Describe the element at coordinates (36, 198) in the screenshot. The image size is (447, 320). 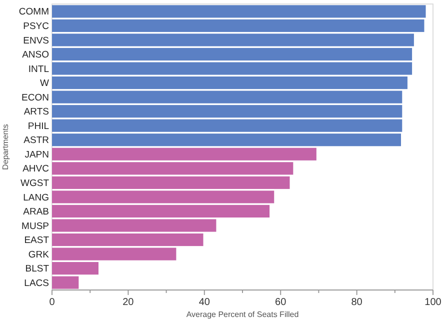
I see `y-tick-label: LANG` at that location.